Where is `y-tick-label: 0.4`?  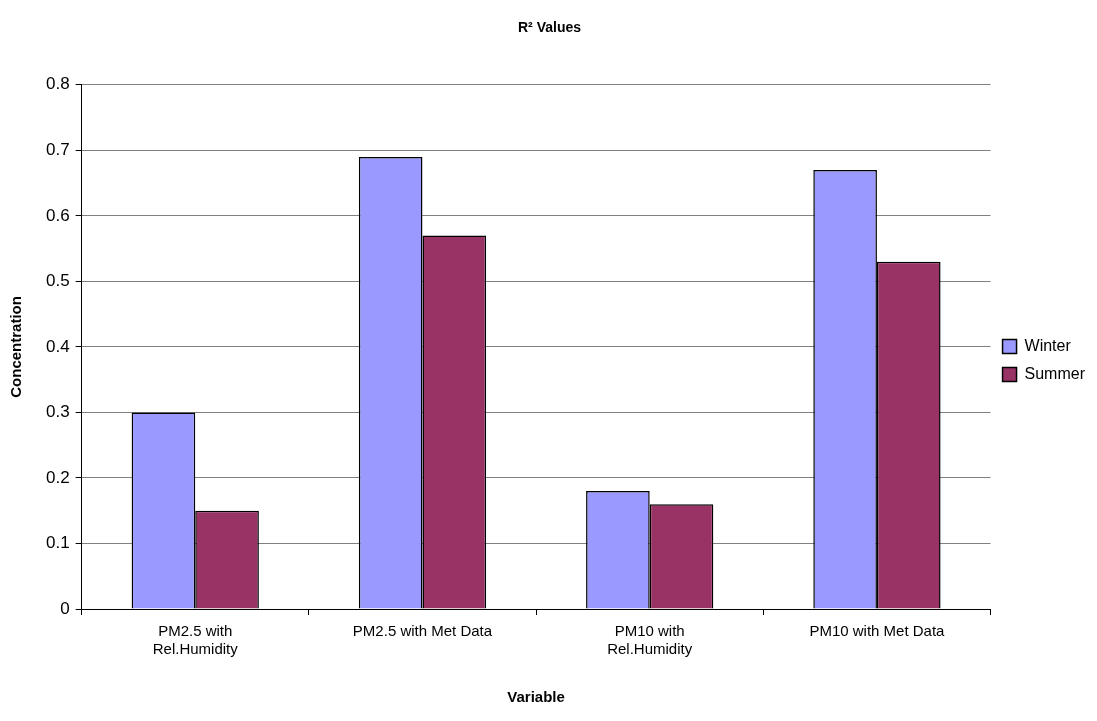 y-tick-label: 0.4 is located at coordinates (57, 346).